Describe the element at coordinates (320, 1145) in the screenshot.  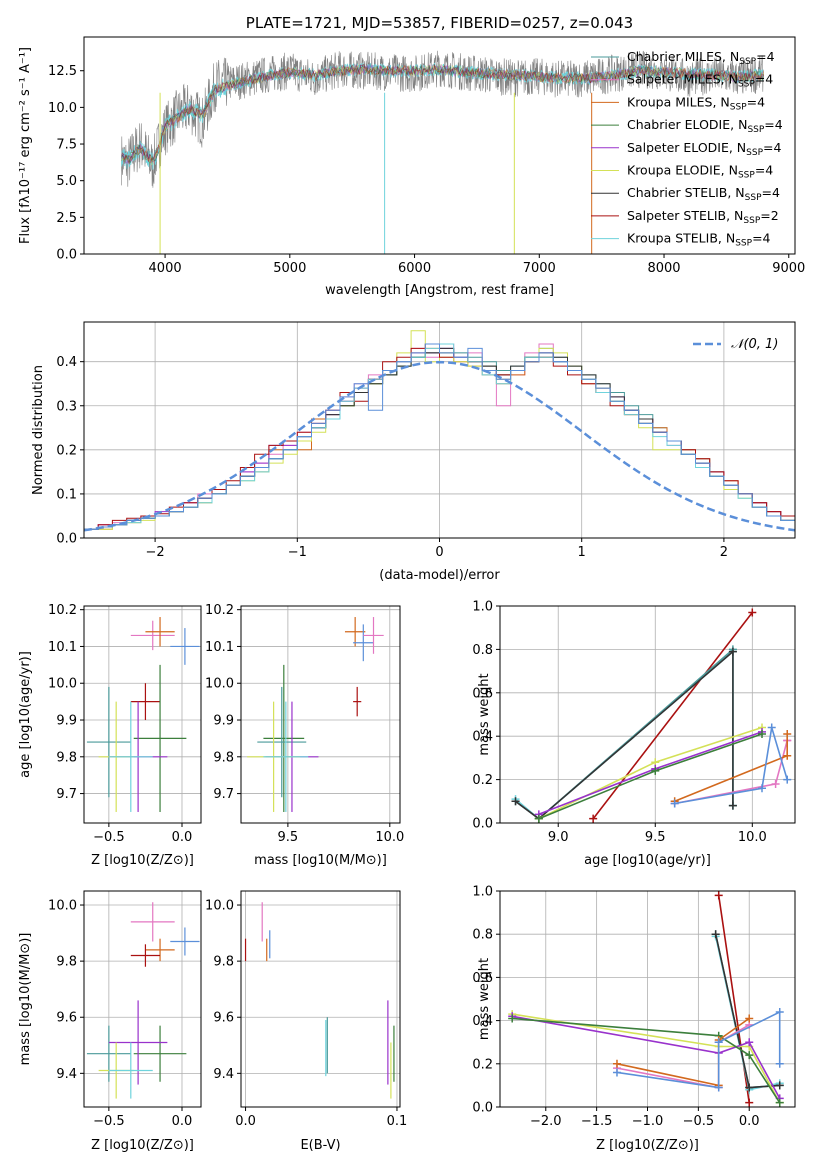
I see `mass-vs-ebv-panel-x-label: E(B-V)` at that location.